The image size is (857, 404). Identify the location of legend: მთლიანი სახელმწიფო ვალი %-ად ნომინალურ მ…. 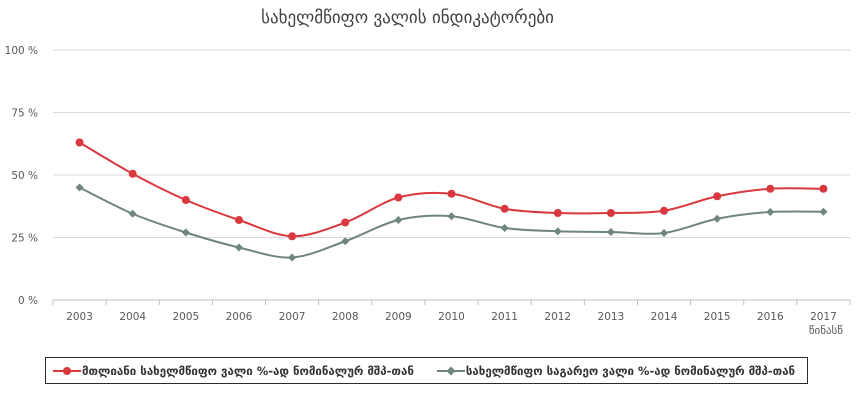
(426, 370).